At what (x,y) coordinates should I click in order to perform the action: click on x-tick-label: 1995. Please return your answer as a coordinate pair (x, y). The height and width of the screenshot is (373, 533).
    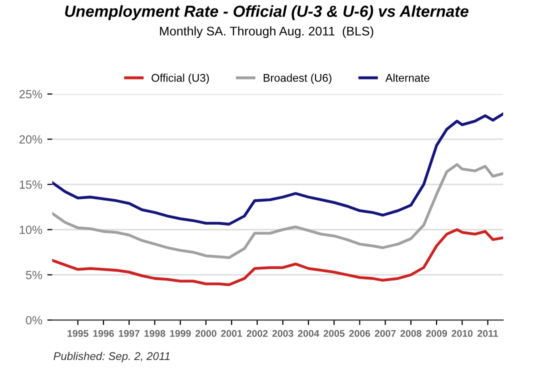
    Looking at the image, I should click on (78, 333).